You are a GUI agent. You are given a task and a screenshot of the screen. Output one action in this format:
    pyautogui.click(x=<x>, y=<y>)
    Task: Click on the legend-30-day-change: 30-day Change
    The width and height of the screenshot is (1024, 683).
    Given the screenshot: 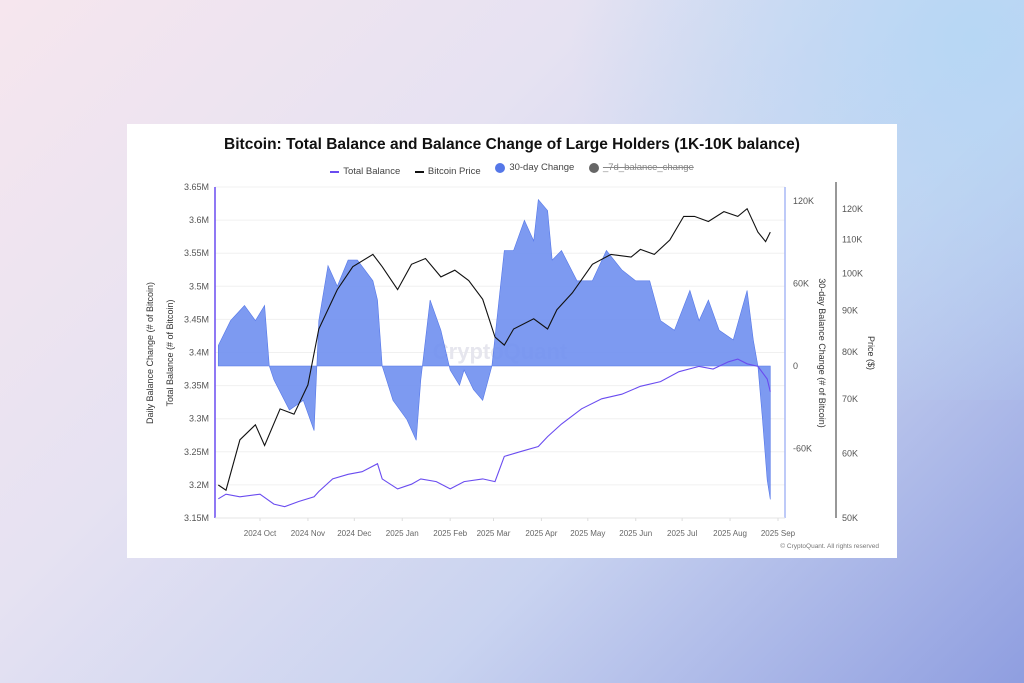 What is the action you would take?
    pyautogui.click(x=534, y=167)
    